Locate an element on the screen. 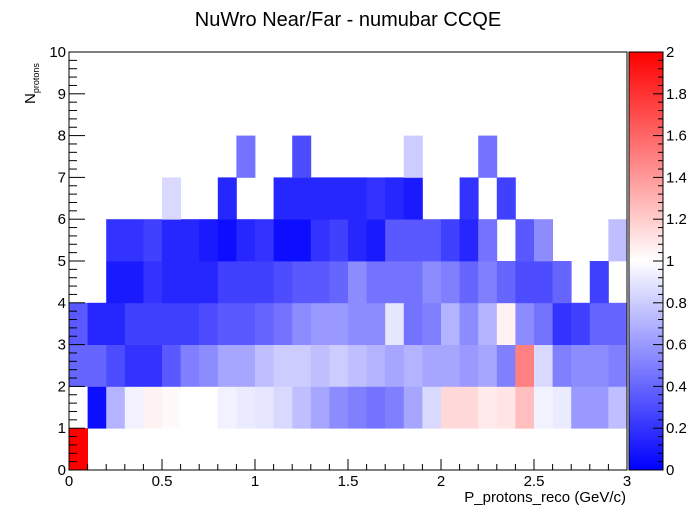  y-tick-label: 3 is located at coordinates (62, 345).